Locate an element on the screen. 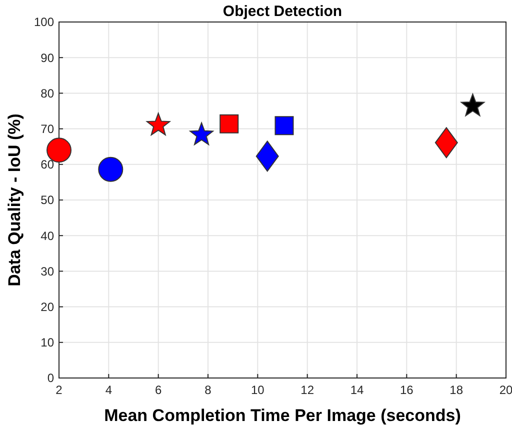  y-axis-title: Data Quality - IoU (%) is located at coordinates (14, 200).